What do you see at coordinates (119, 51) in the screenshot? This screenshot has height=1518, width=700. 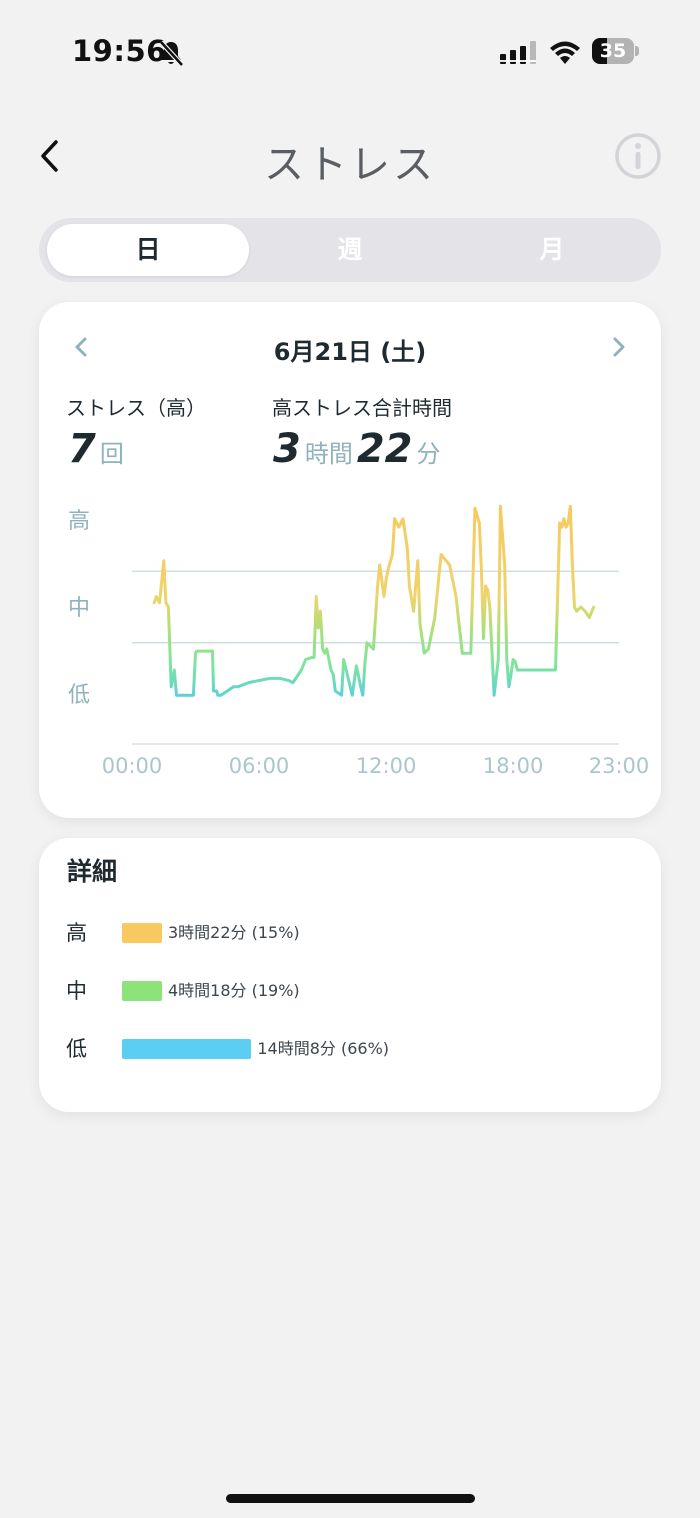 I see `status-time: 19:56` at bounding box center [119, 51].